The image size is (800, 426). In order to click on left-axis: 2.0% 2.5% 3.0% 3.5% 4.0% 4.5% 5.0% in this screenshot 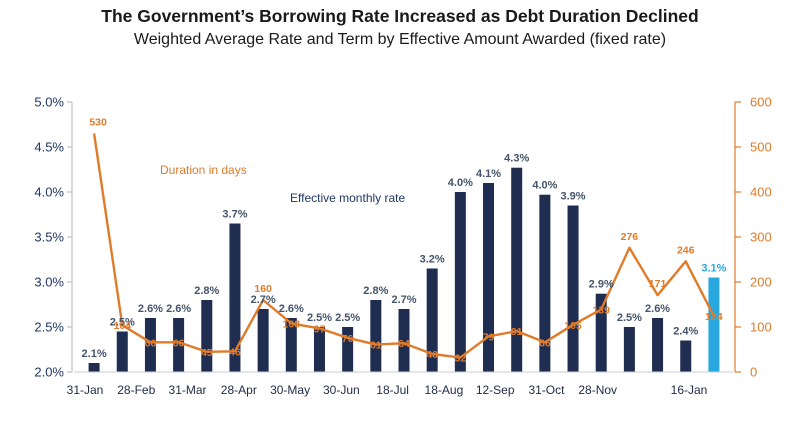, I will do `click(53, 237)`.